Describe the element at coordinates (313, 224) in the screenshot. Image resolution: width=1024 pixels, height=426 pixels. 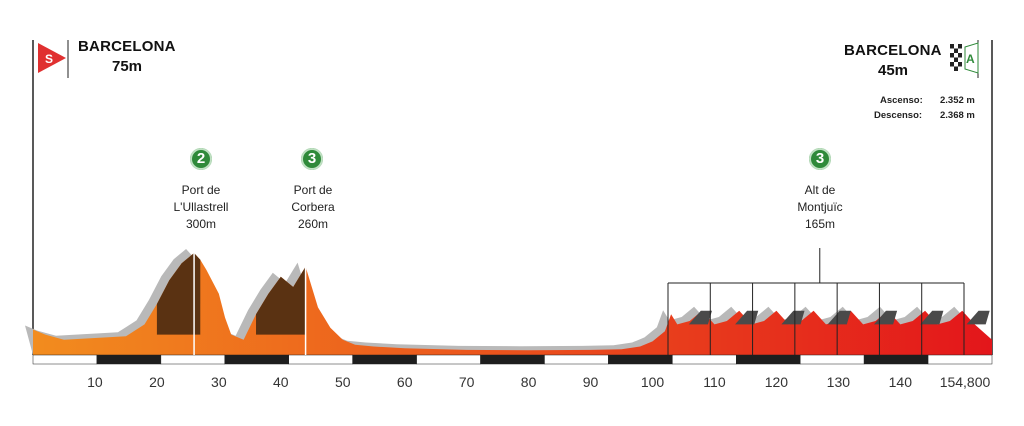
I see `climb-altitude: 260m` at that location.